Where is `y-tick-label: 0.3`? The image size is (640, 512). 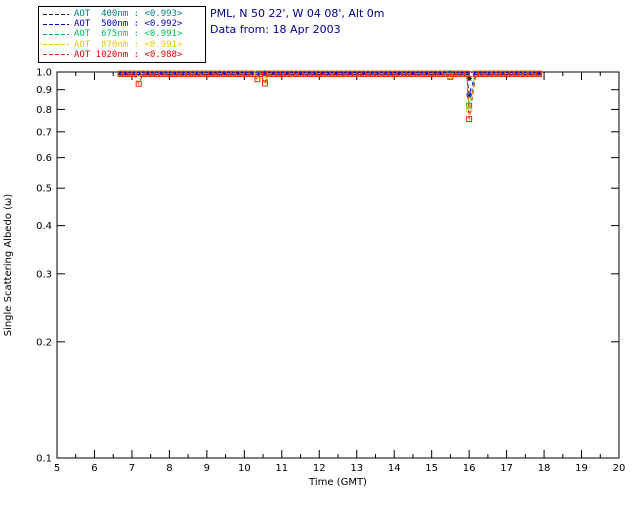 y-tick-label: 0.3 is located at coordinates (44, 274).